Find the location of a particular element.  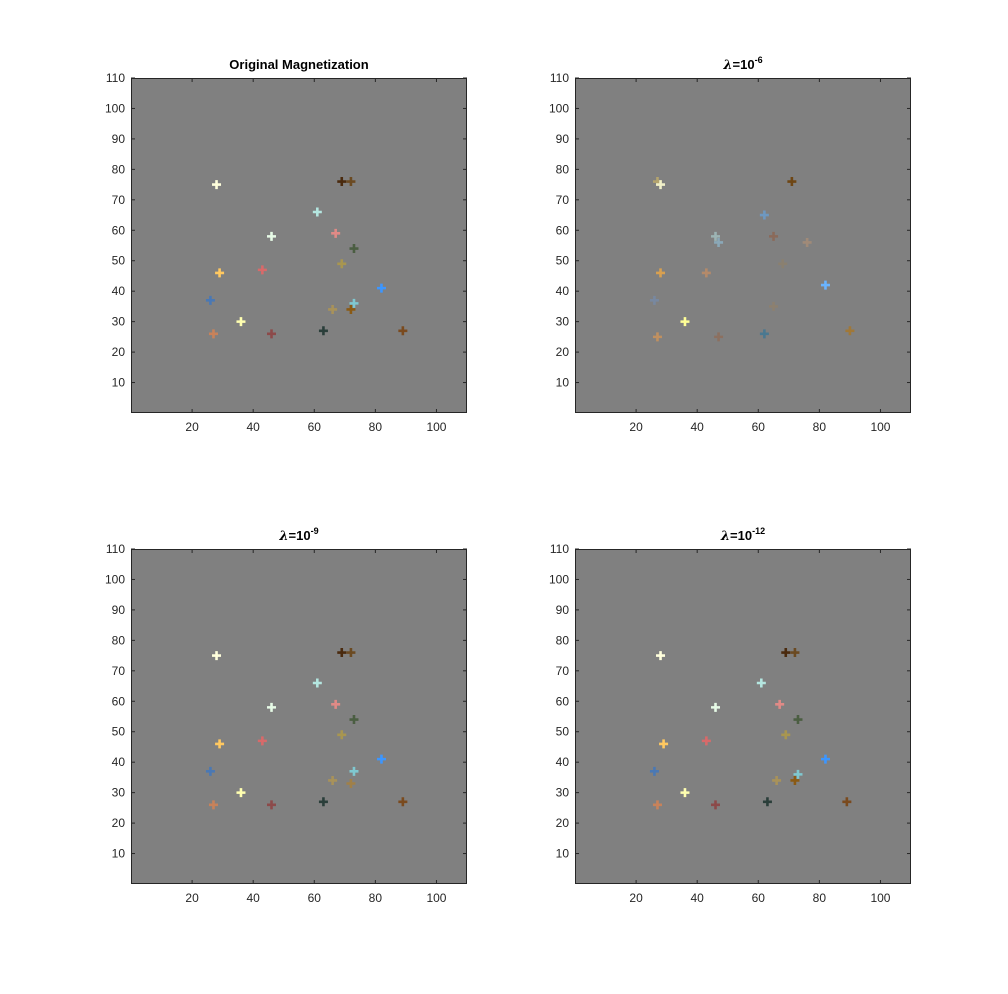

y-tick-label: 50 is located at coordinates (119, 261).